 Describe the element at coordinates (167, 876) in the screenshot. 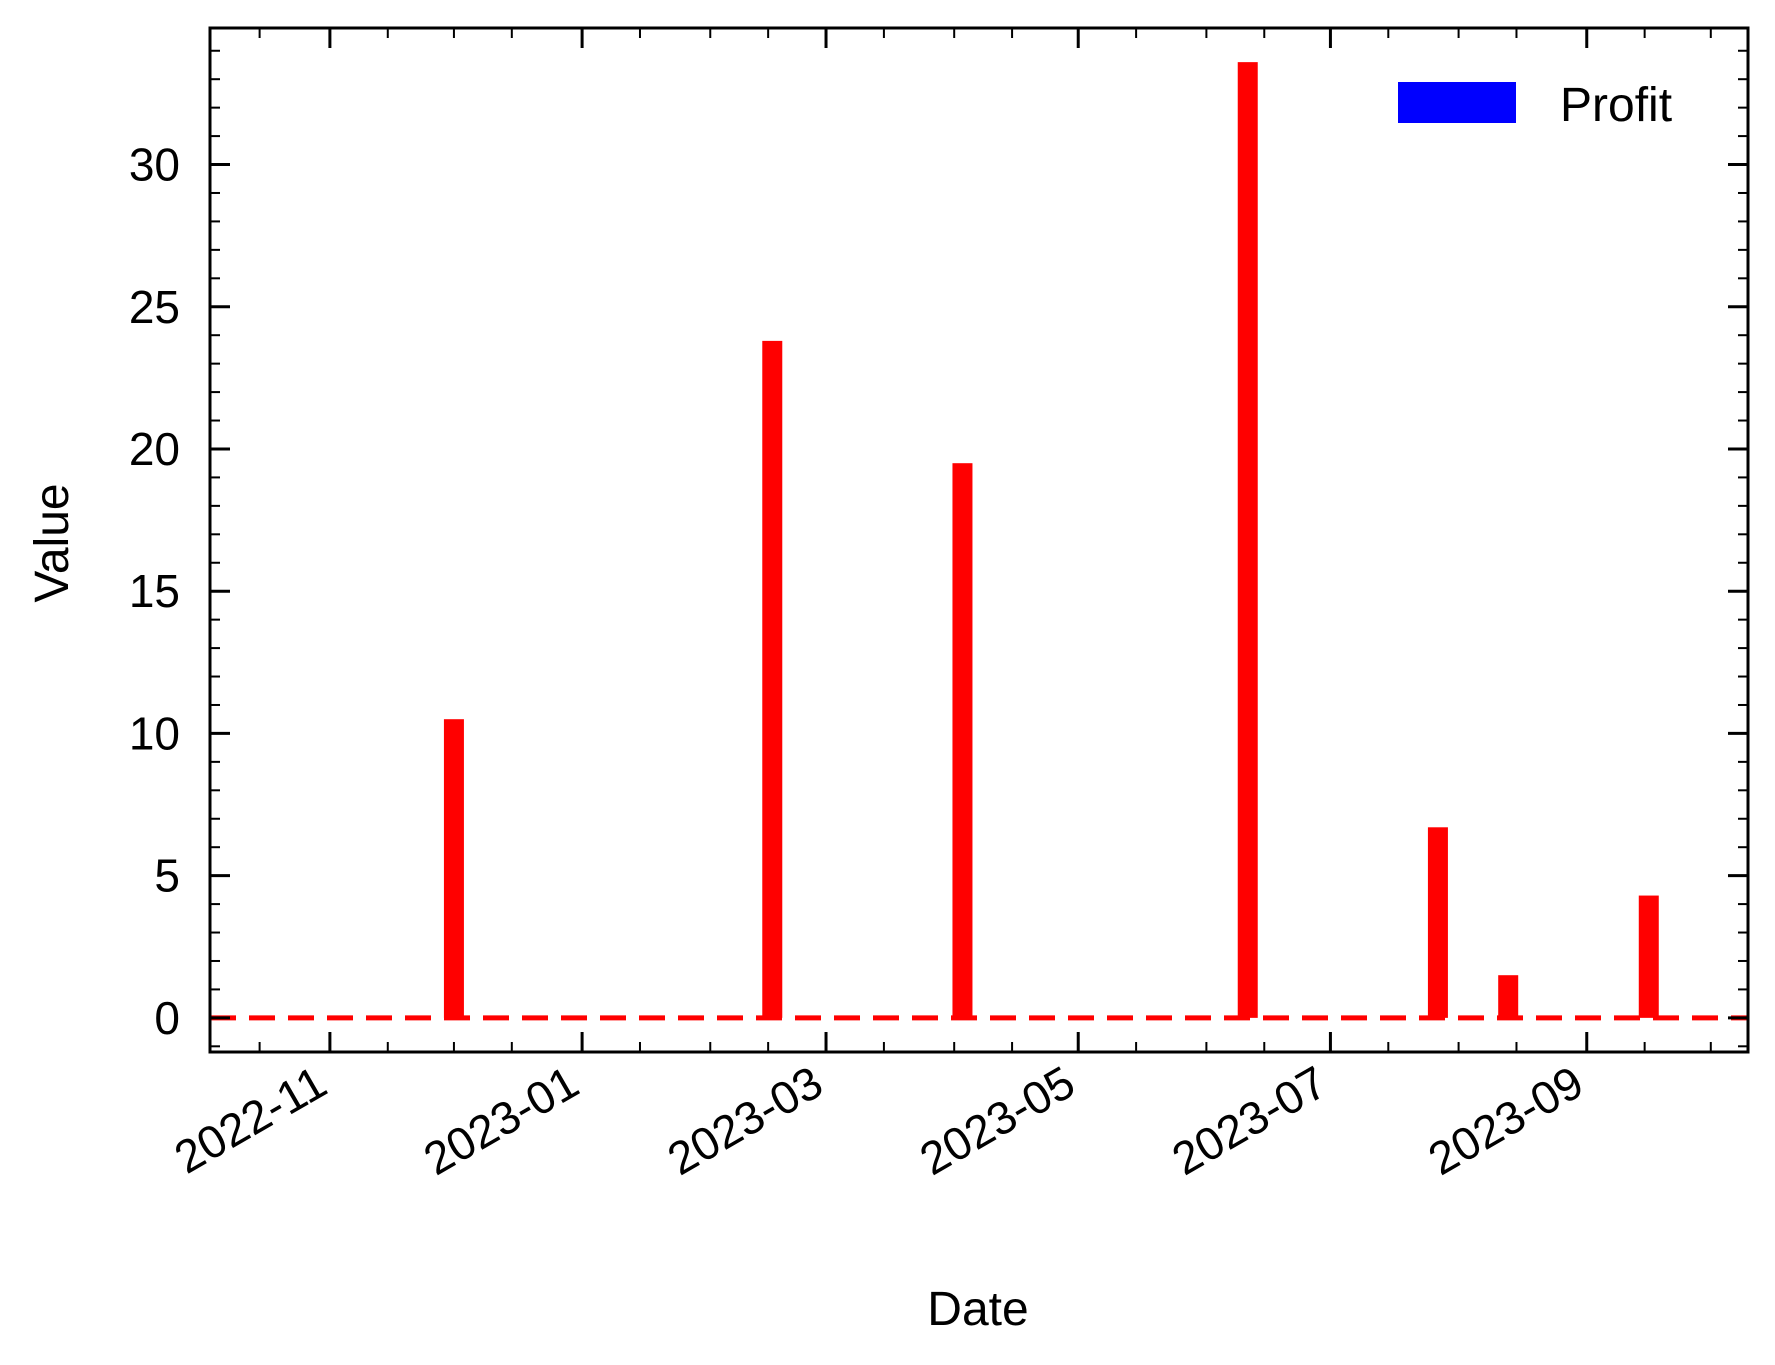

I see `y-tick-label: 5` at that location.